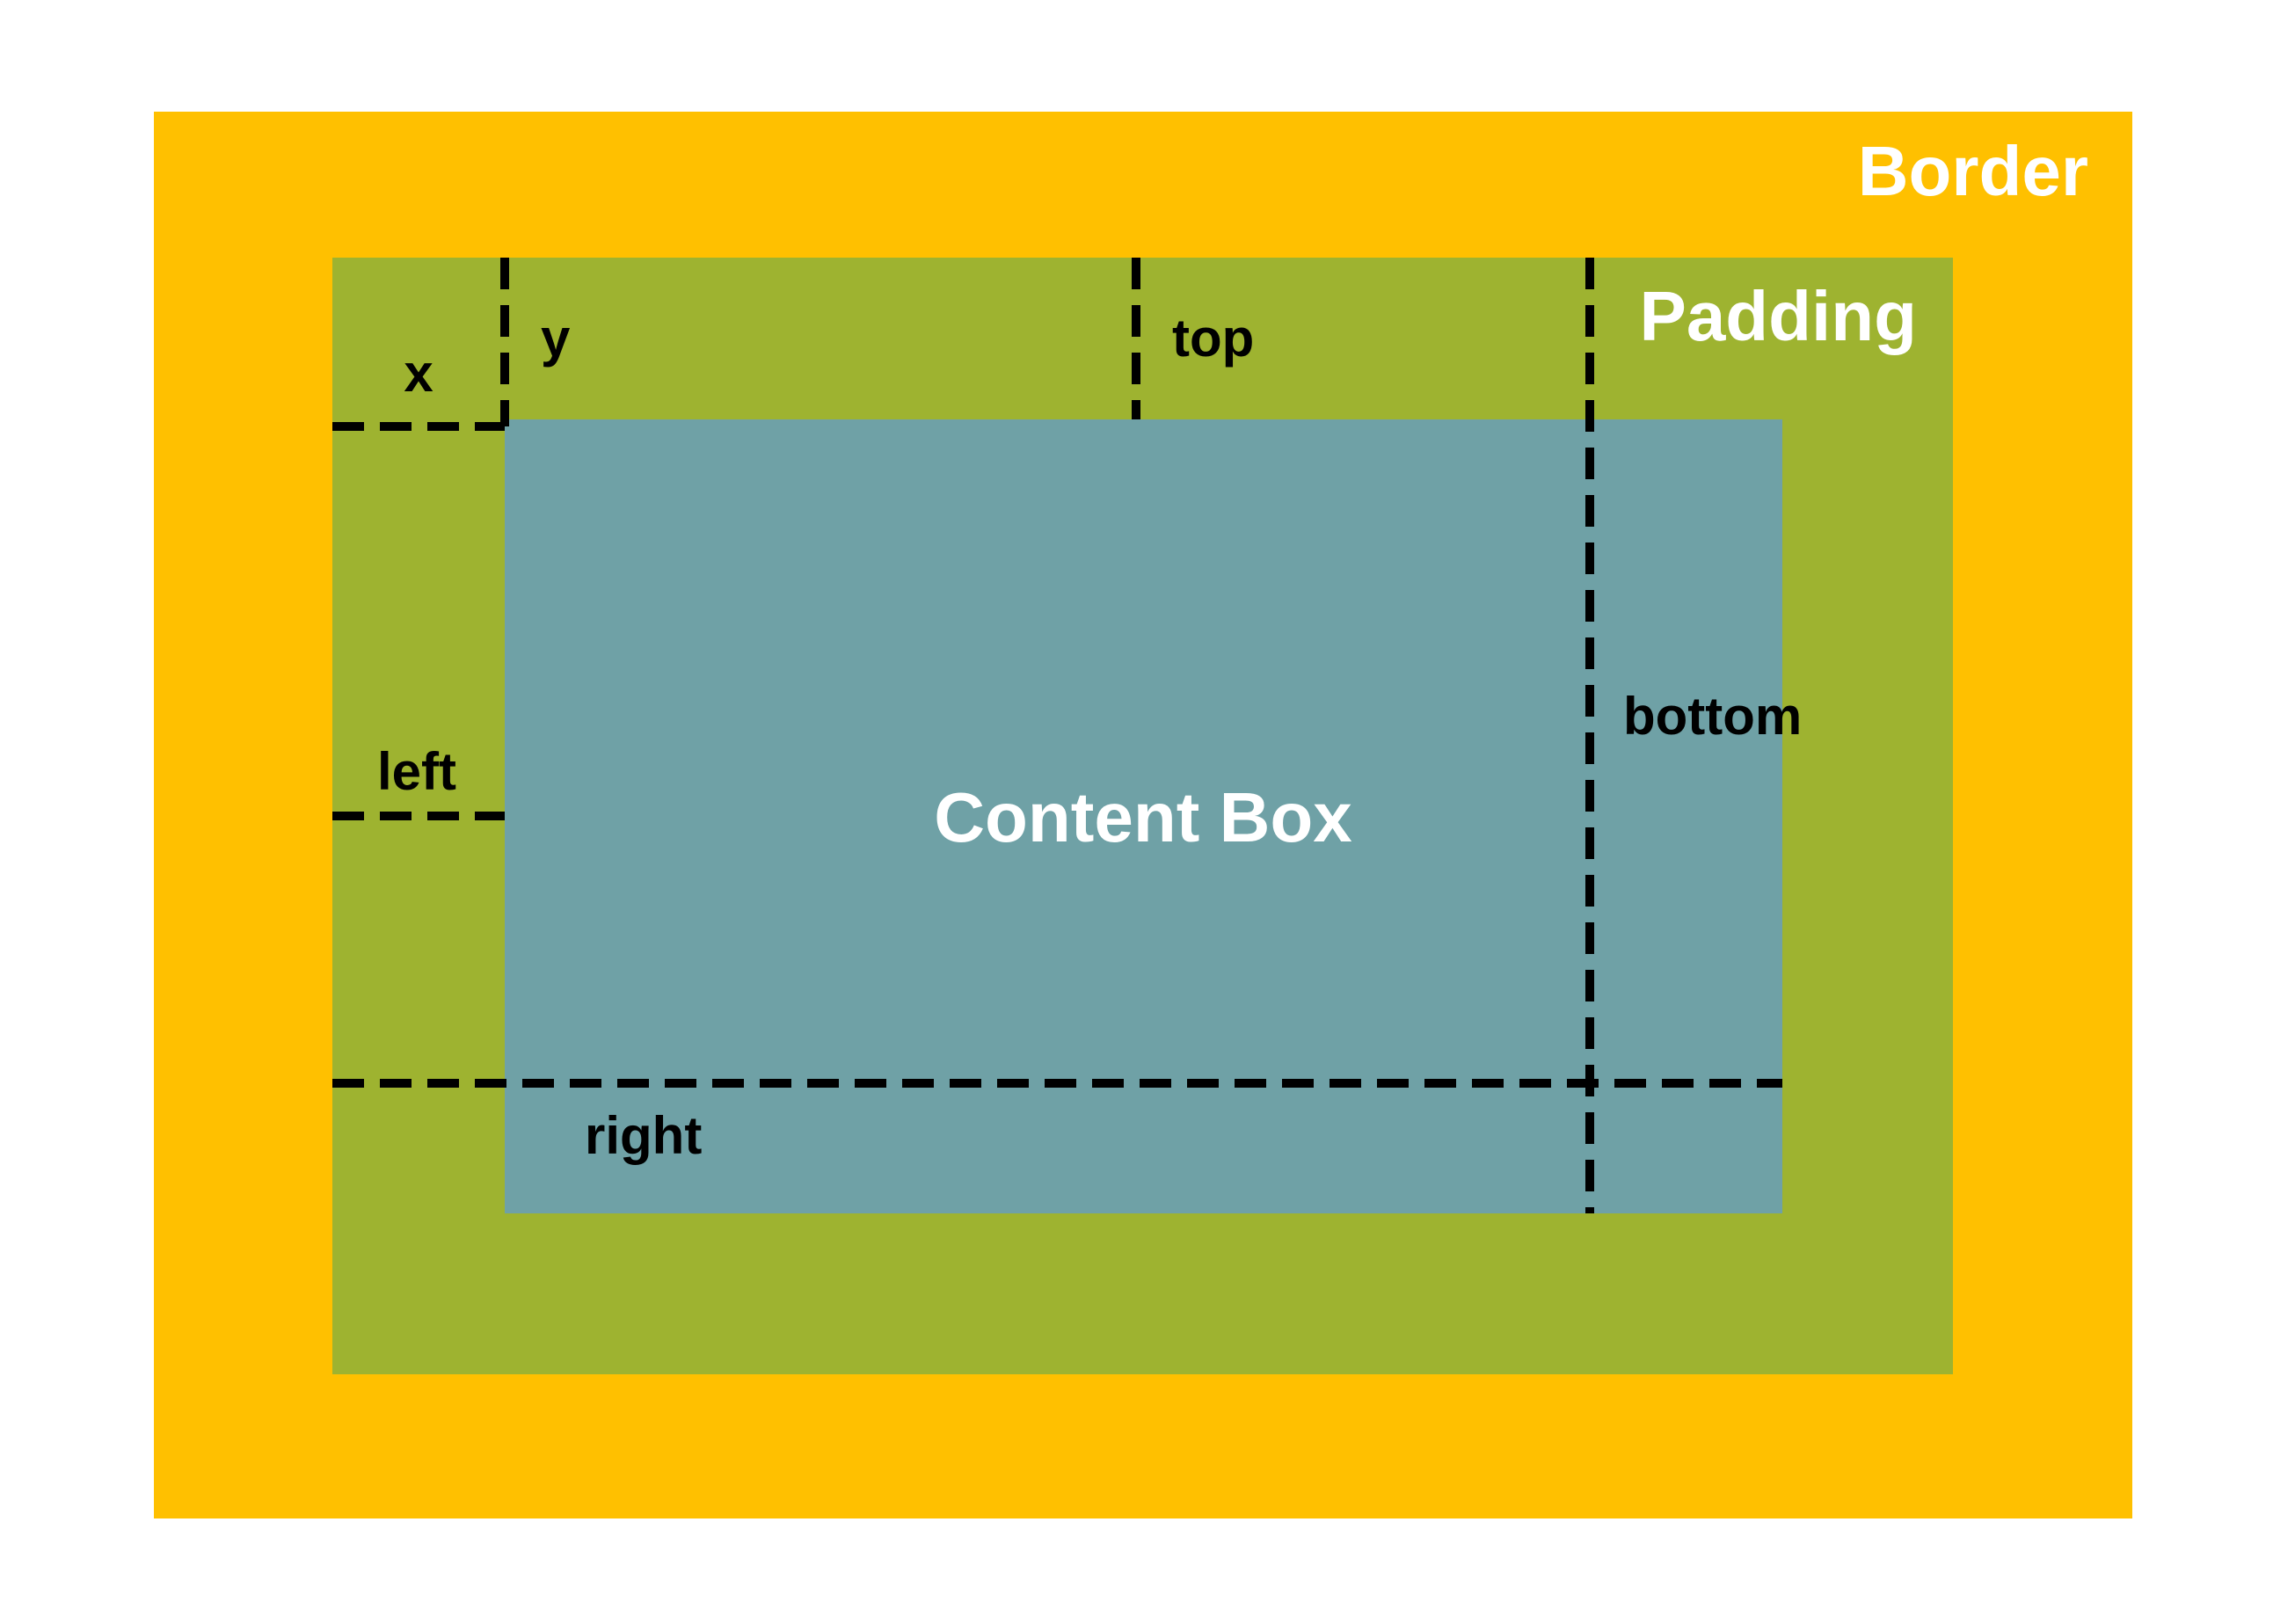 Image resolution: width=2273 pixels, height=1624 pixels. Describe the element at coordinates (556, 339) in the screenshot. I see `y-label: y` at that location.